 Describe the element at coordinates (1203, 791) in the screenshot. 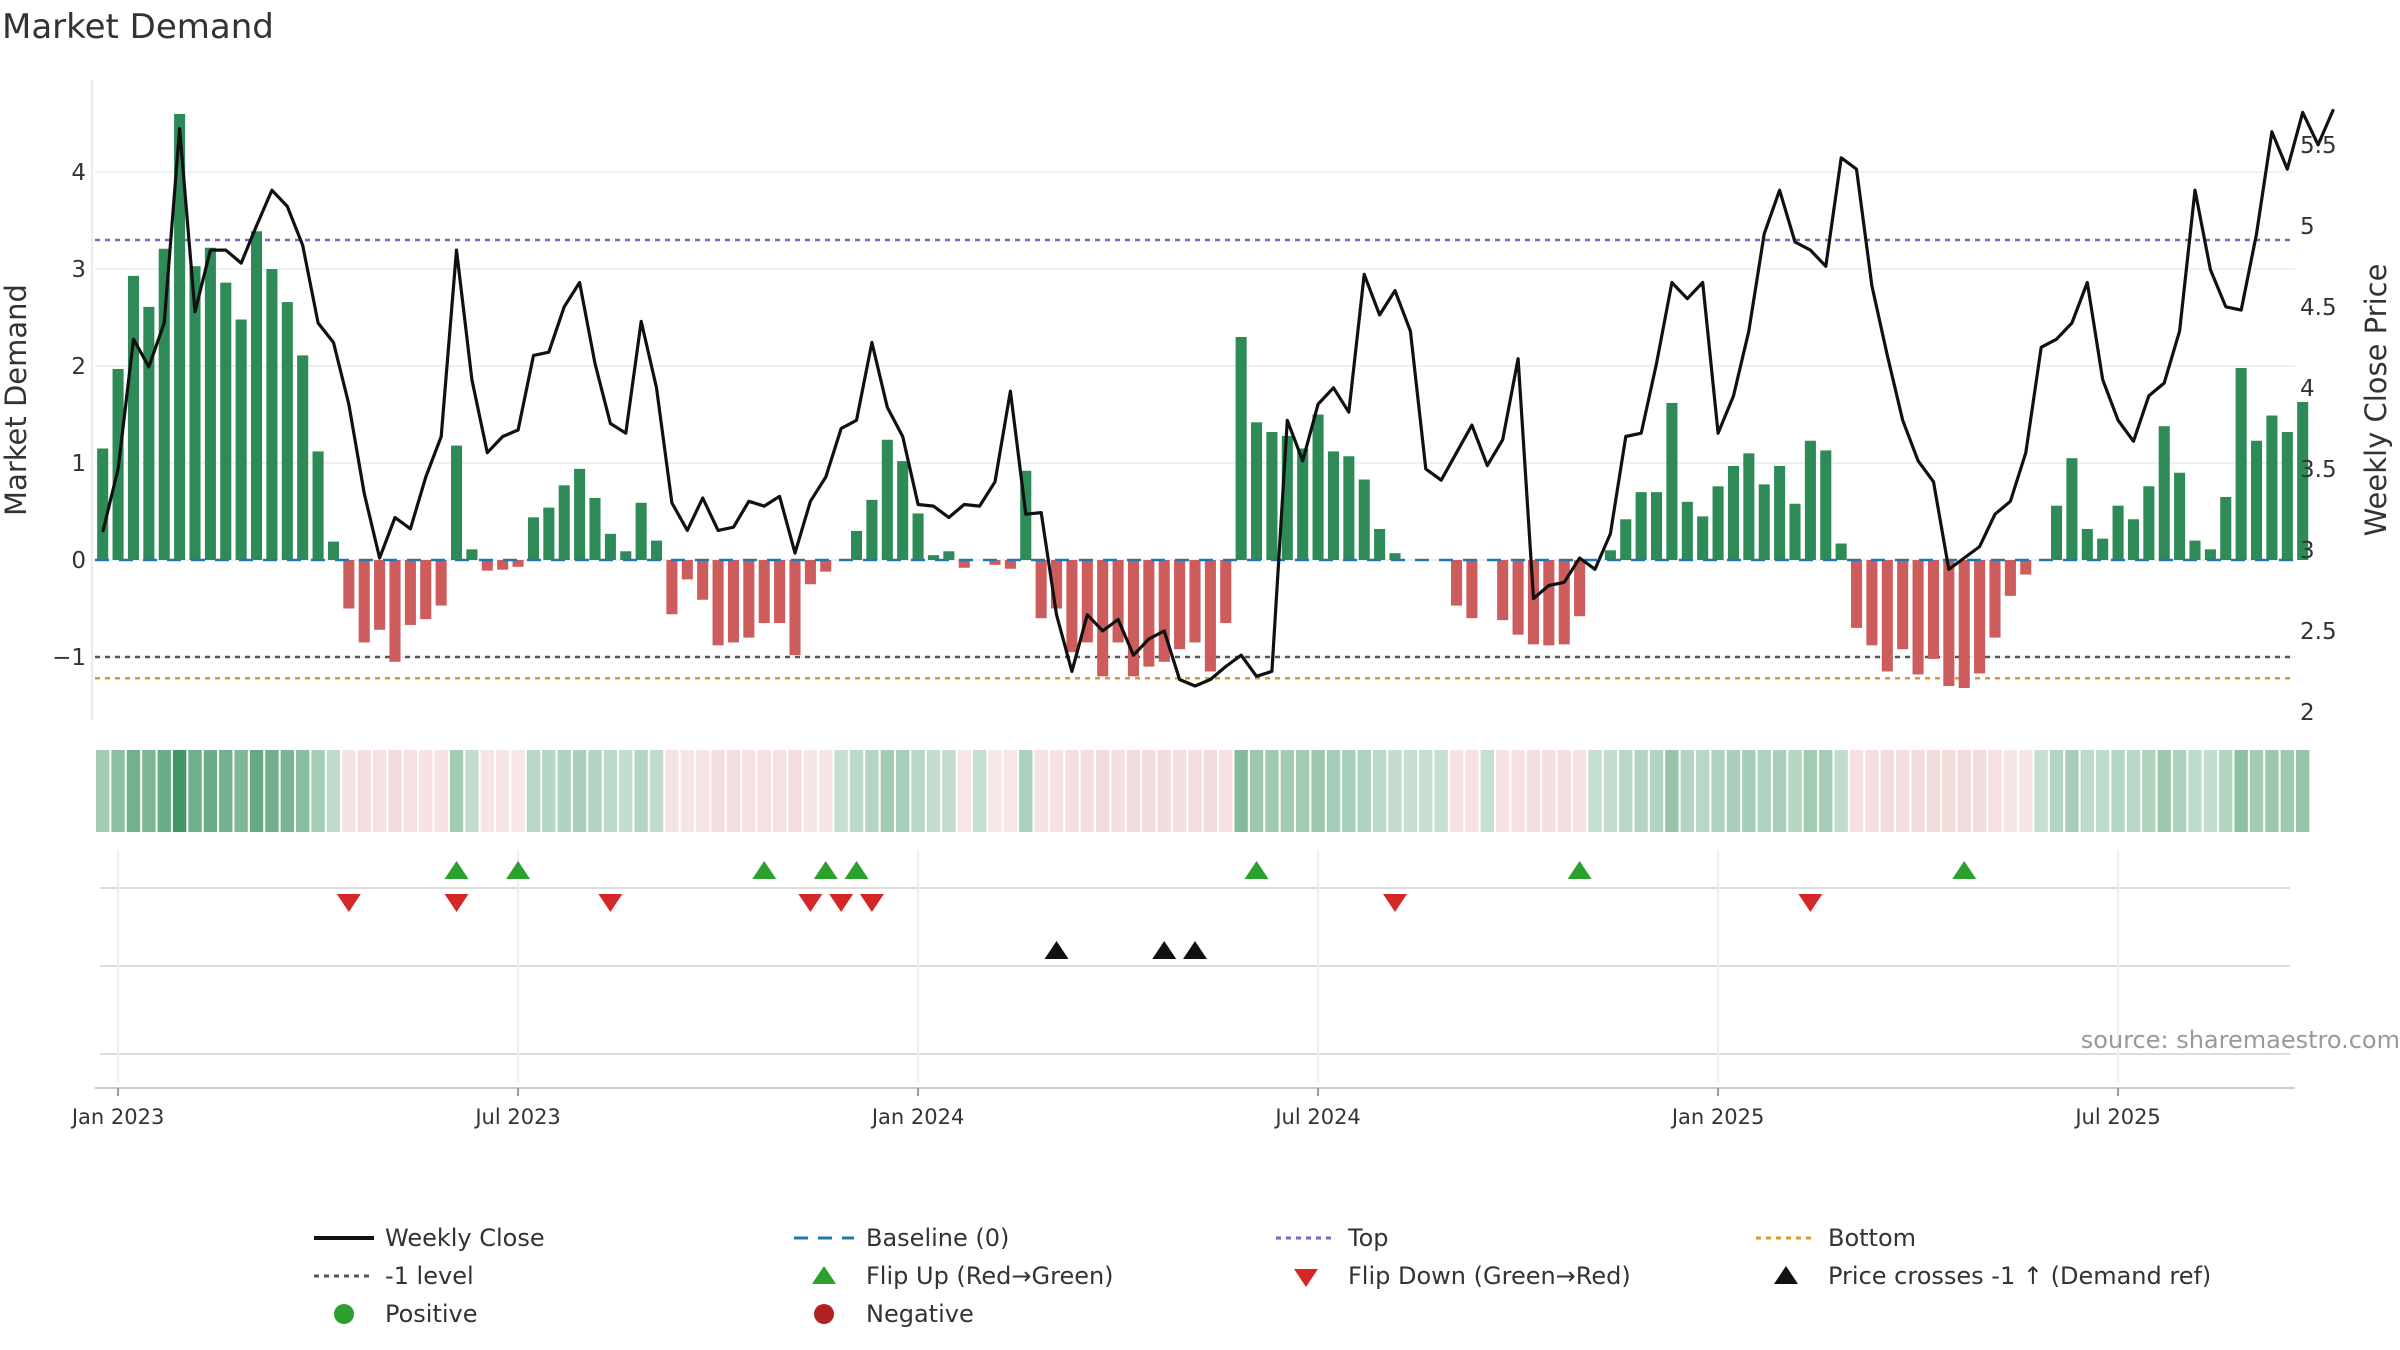

I see `demand-heat-strip` at that location.